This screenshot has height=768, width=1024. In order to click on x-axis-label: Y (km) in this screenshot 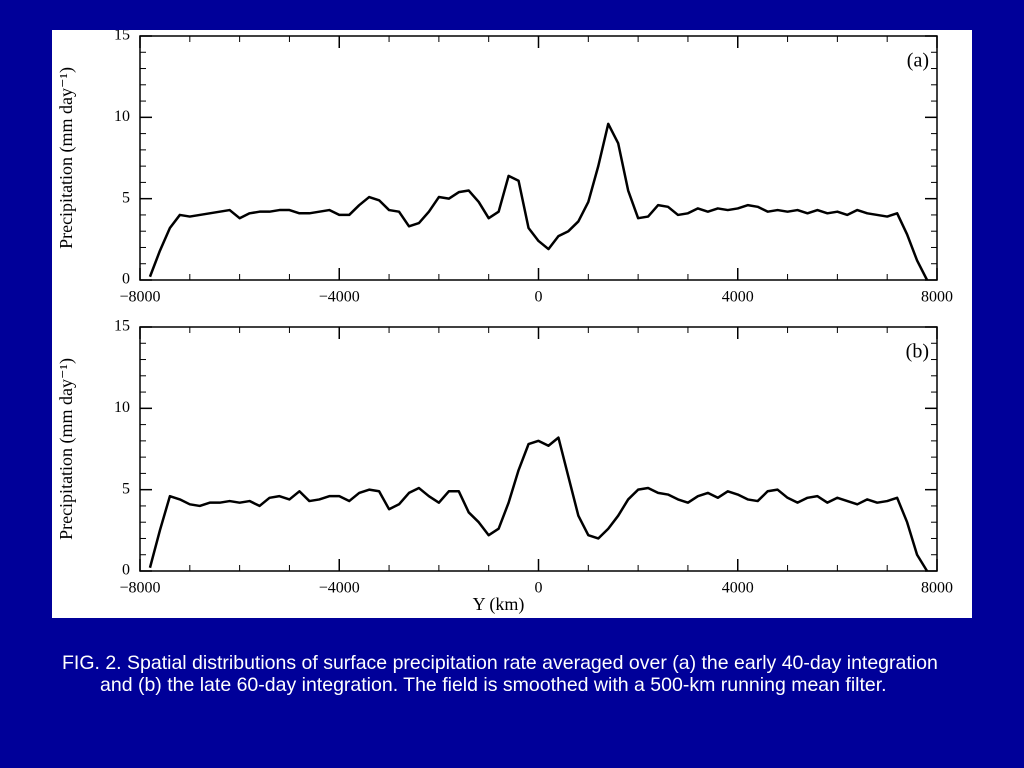, I will do `click(499, 604)`.